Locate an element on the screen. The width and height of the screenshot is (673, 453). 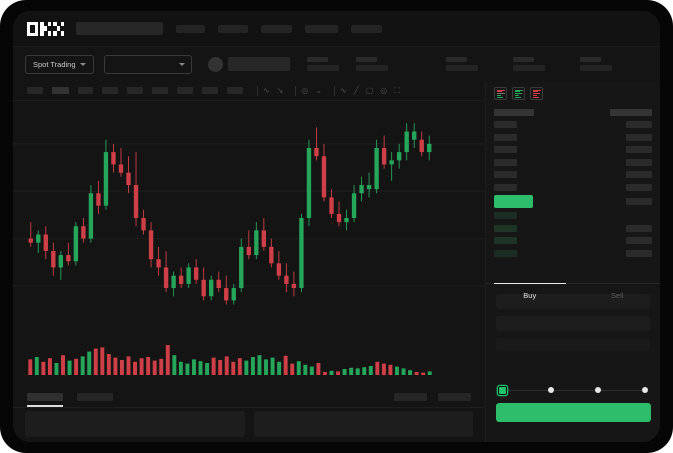
timeframe-5m is located at coordinates (60, 90).